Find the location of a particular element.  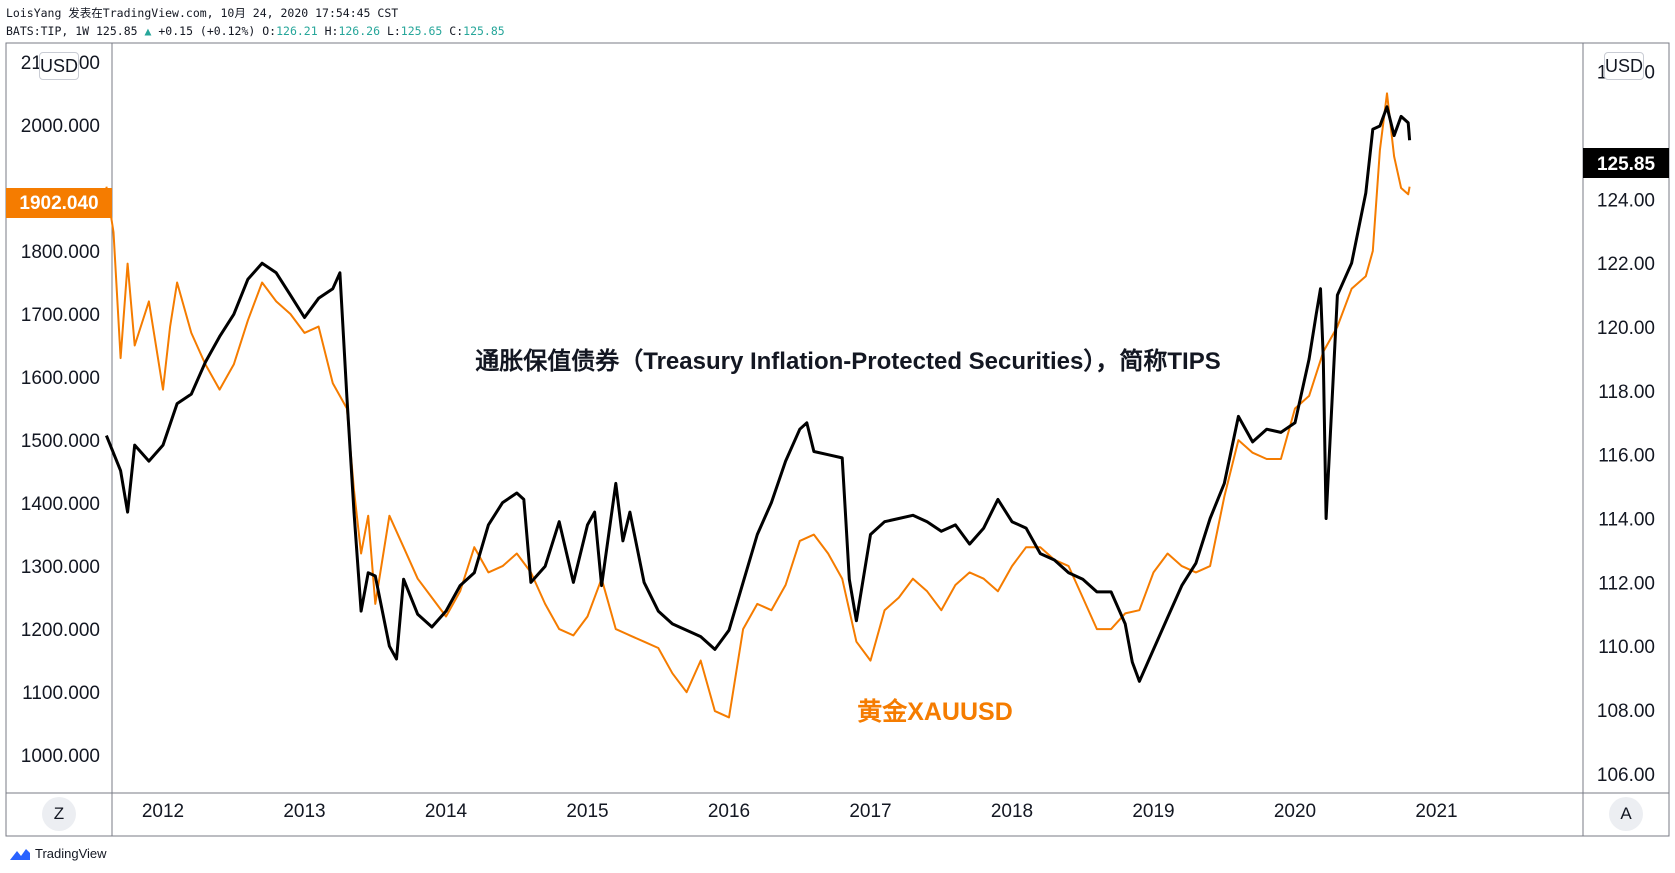

x-tick-label: 2015 is located at coordinates (587, 811).